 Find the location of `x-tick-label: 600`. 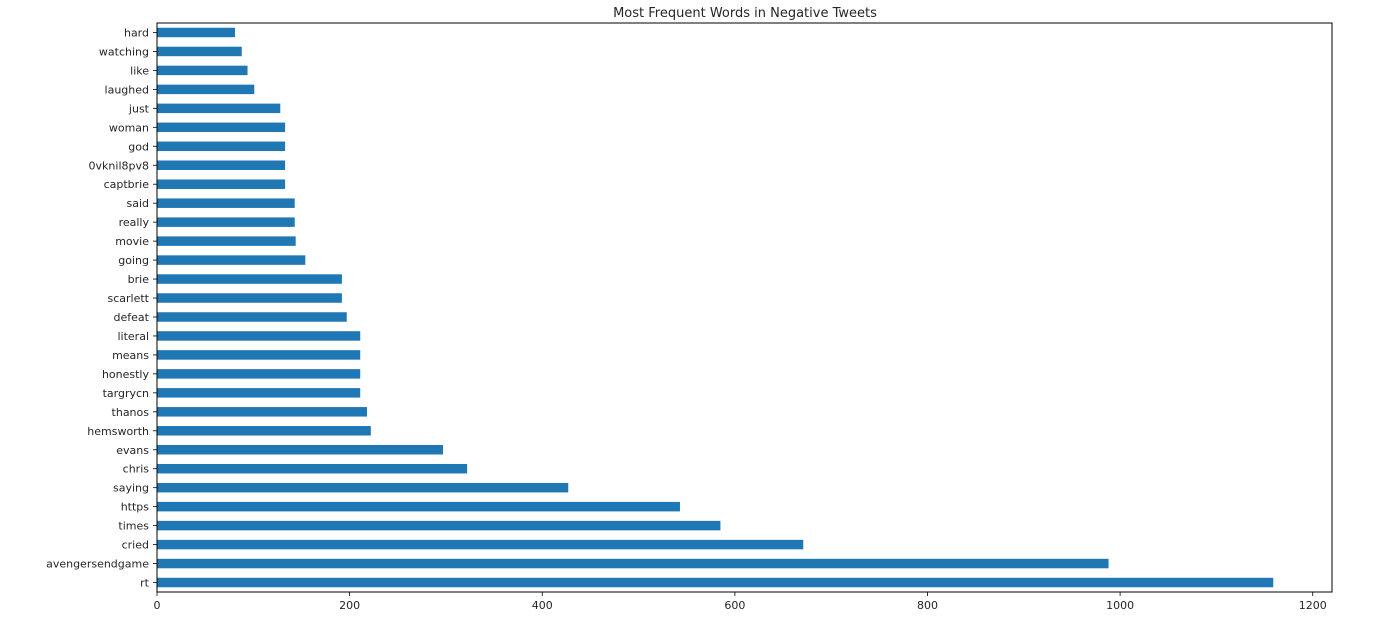

x-tick-label: 600 is located at coordinates (734, 605).